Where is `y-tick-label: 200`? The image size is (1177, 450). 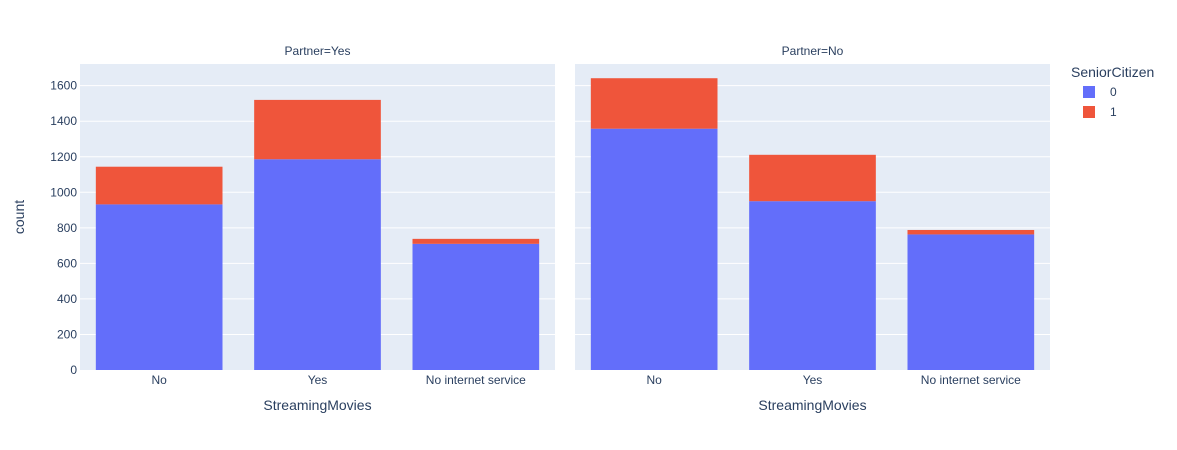 y-tick-label: 200 is located at coordinates (67, 334).